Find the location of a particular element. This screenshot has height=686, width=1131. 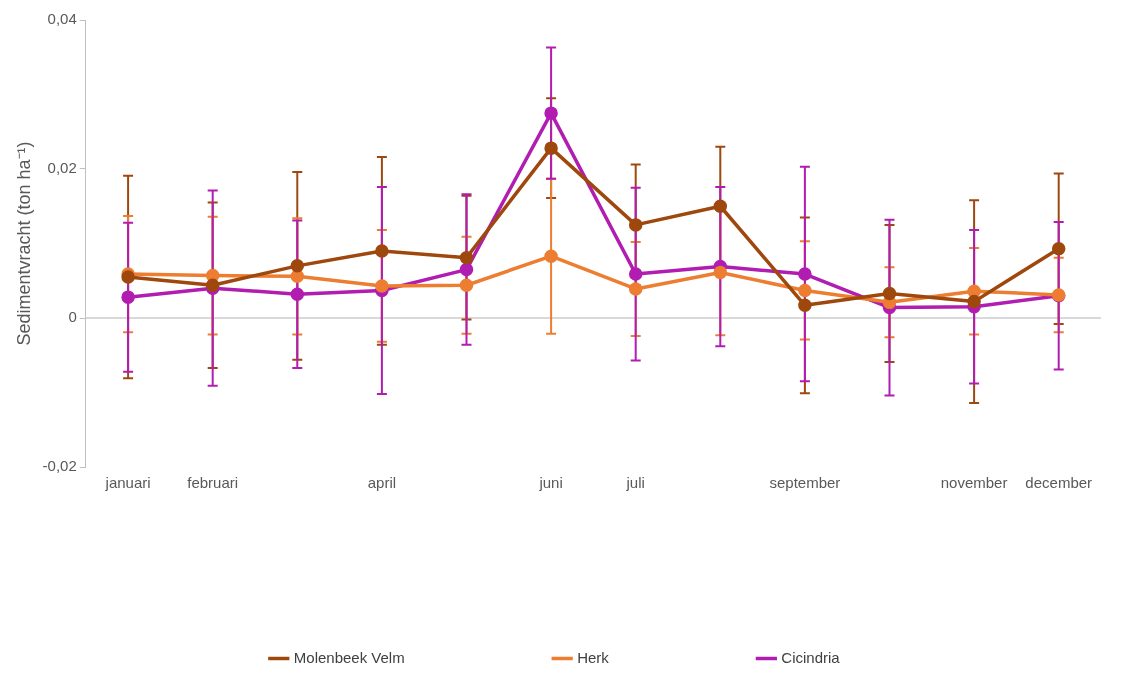

legend-label: Molenbeek Velm is located at coordinates (349, 657).